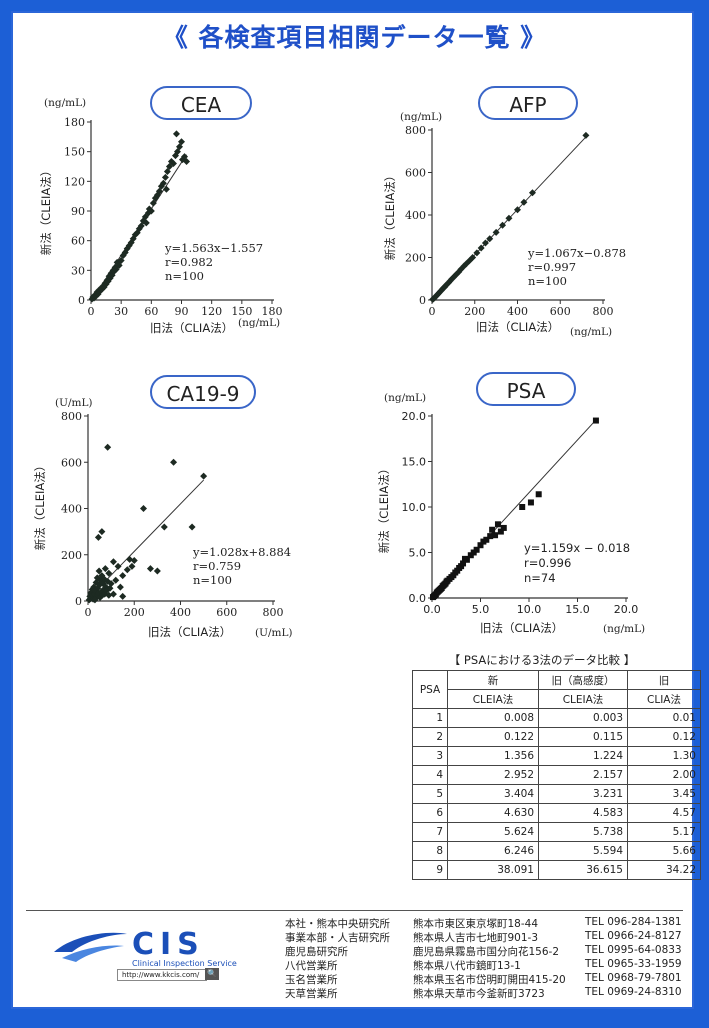  What do you see at coordinates (191, 328) in the screenshot?
I see `cea-x-axis-label: 旧法（CLIA法）` at bounding box center [191, 328].